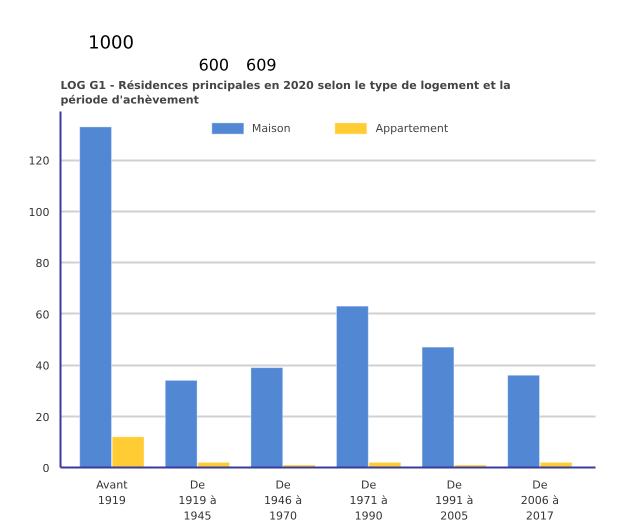 The width and height of the screenshot is (633, 531). I want to click on y-tick-label: 60, so click(43, 315).